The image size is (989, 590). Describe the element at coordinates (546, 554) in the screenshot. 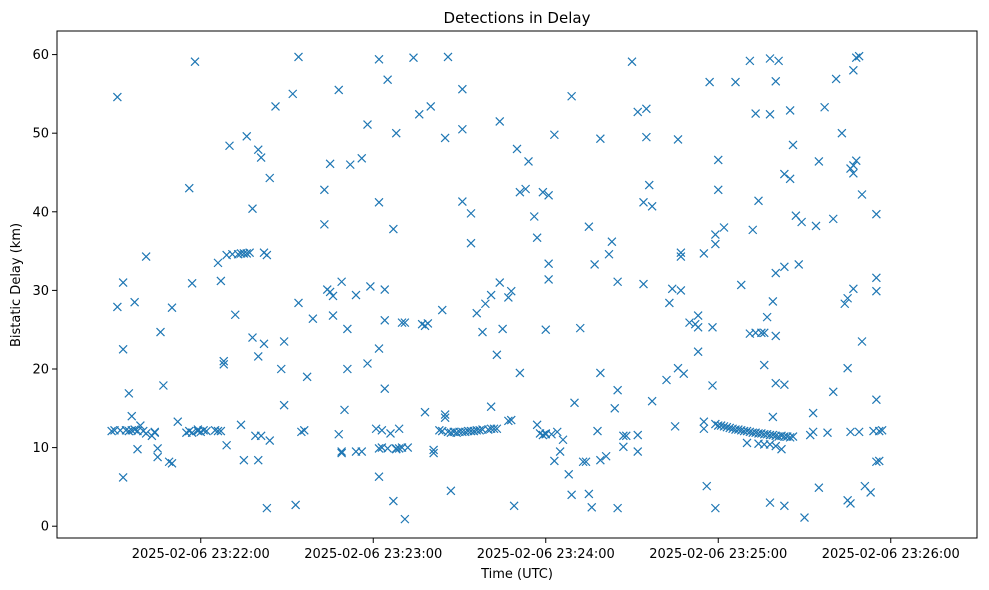

I see `x-tick-label: 2025-02-06 23:24:00` at that location.